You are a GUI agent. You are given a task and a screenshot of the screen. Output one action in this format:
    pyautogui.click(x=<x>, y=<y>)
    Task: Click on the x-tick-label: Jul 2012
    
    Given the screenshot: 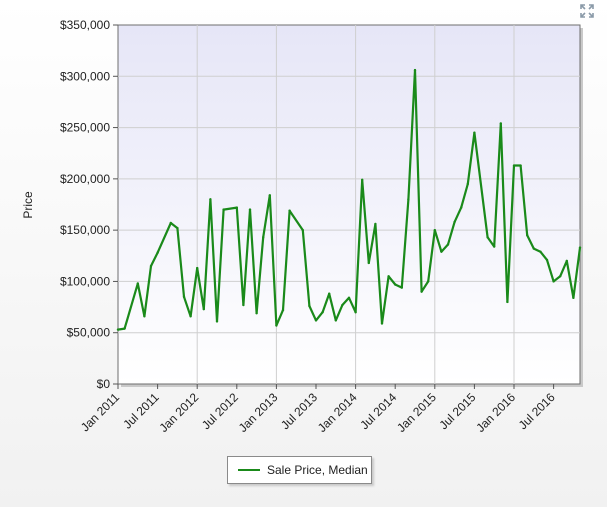 What is the action you would take?
    pyautogui.click(x=220, y=411)
    